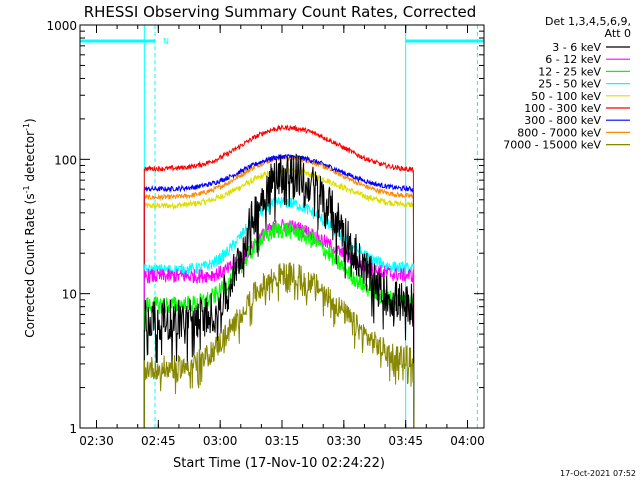 This screenshot has height=480, width=640. I want to click on x-tick-label: 03:45, so click(405, 441).